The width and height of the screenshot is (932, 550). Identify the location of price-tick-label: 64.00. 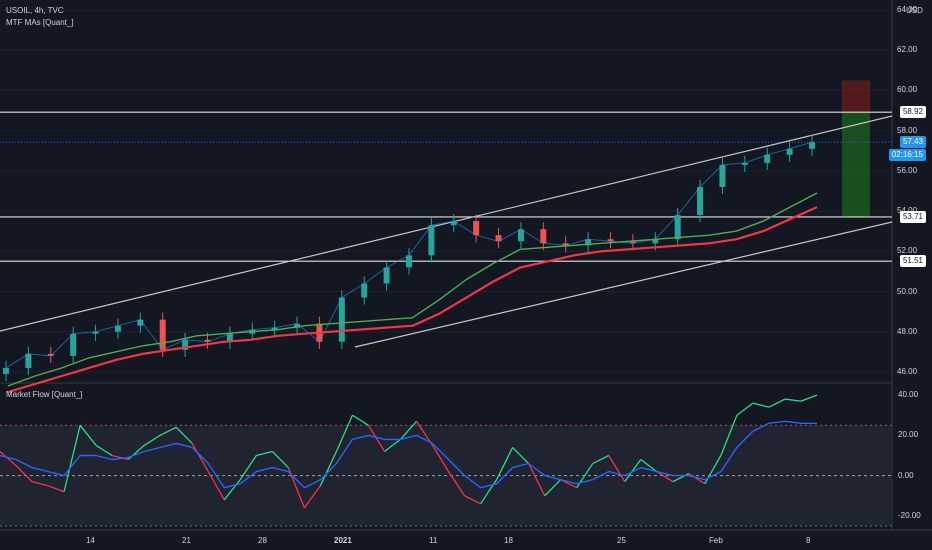
(907, 10).